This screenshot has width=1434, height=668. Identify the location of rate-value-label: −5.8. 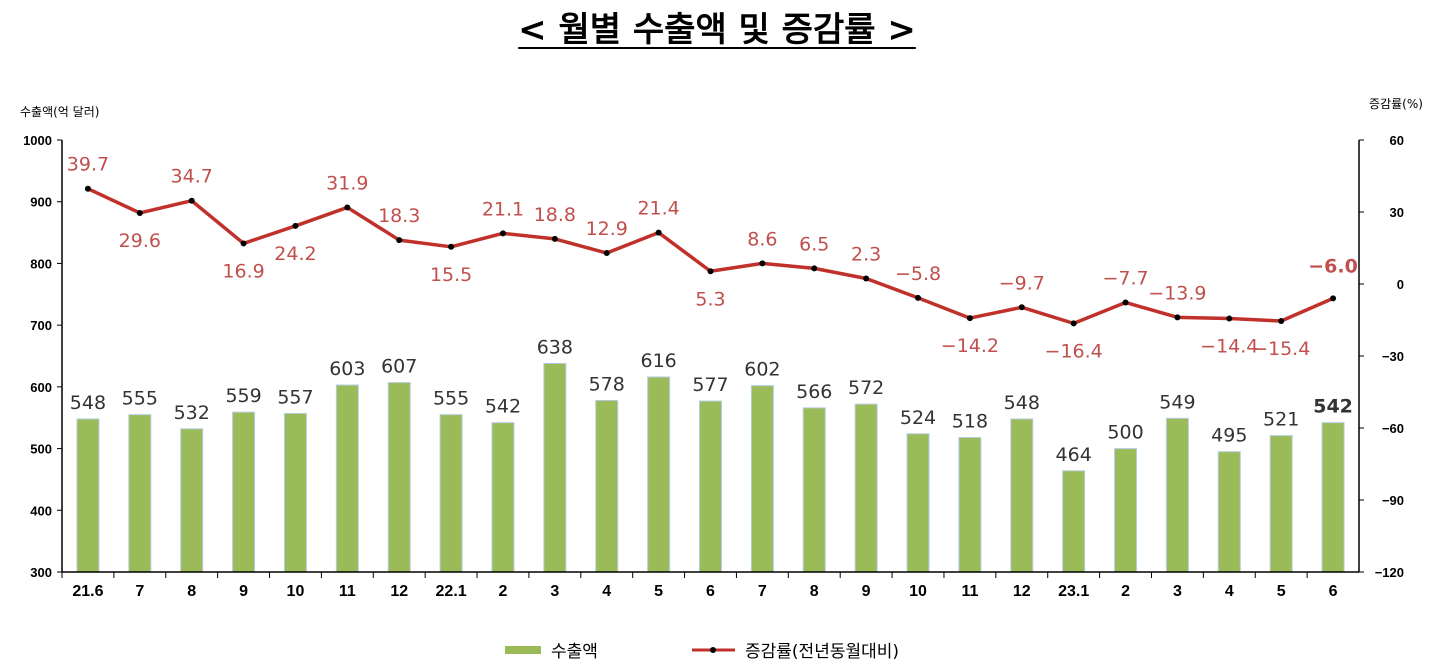
(918, 274).